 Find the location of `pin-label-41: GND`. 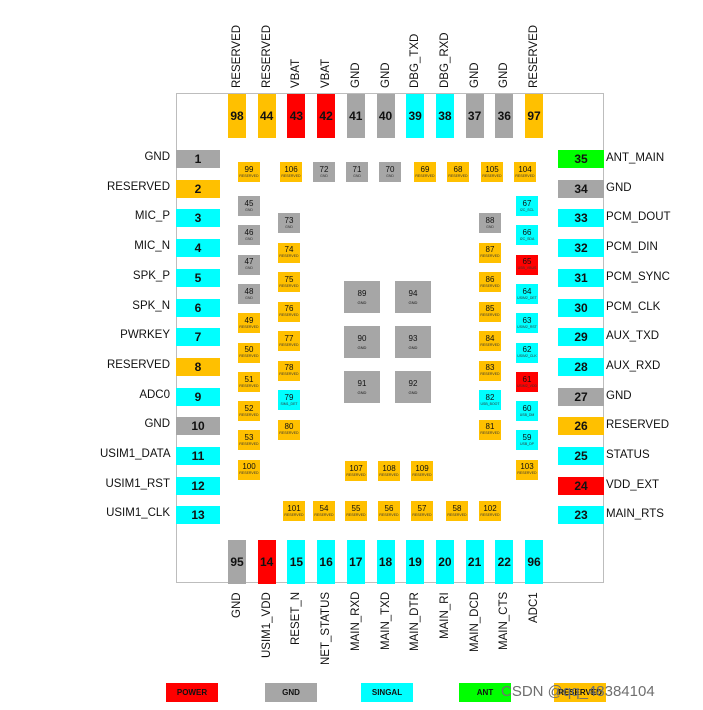

pin-label-41: GND is located at coordinates (355, 75).